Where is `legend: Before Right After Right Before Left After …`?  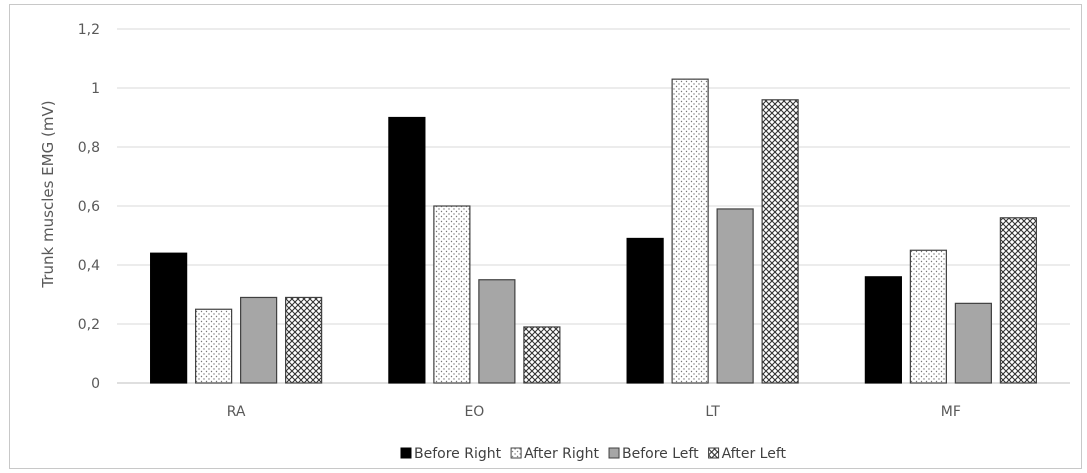 legend: Before Right After Right Before Left After … is located at coordinates (593, 454).